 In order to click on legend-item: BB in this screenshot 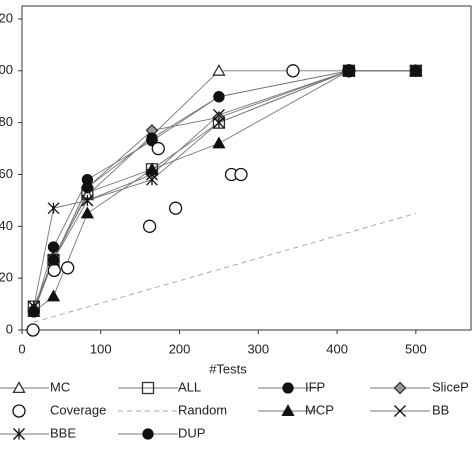, I will do `click(409, 409)`.